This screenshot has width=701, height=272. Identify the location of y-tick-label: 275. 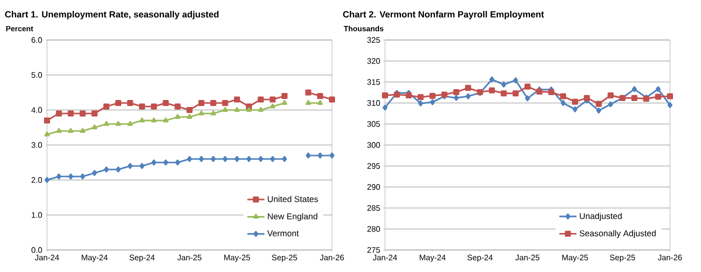
(373, 250).